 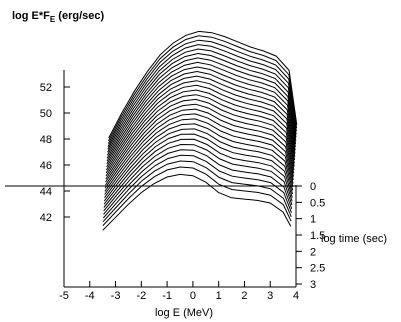 What do you see at coordinates (219, 296) in the screenshot?
I see `x-tick-label: 1` at bounding box center [219, 296].